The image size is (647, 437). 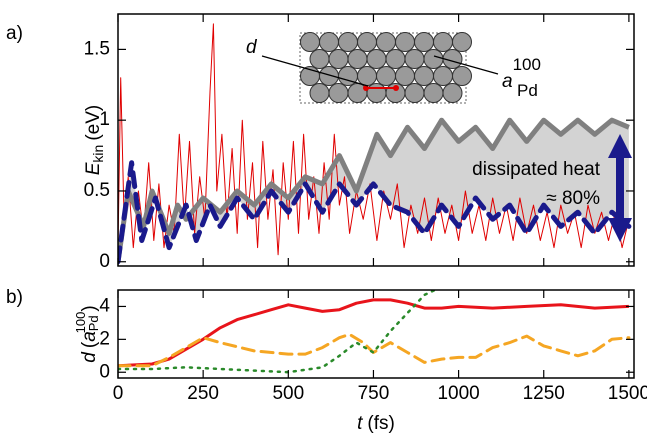 What do you see at coordinates (98, 154) in the screenshot?
I see `y-subscript: kin` at bounding box center [98, 154].